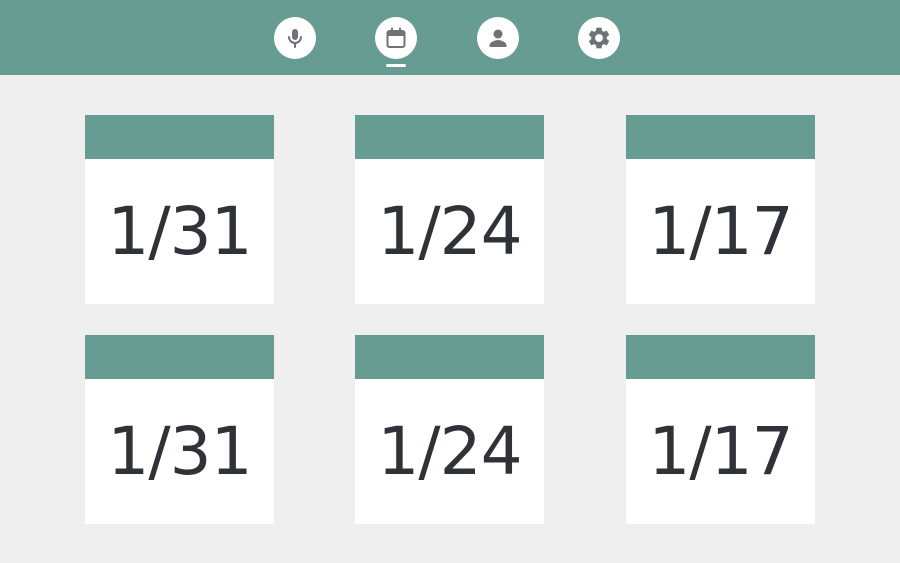 The image size is (900, 563). Describe the element at coordinates (450, 37) in the screenshot. I see `top-nav-bar` at that location.